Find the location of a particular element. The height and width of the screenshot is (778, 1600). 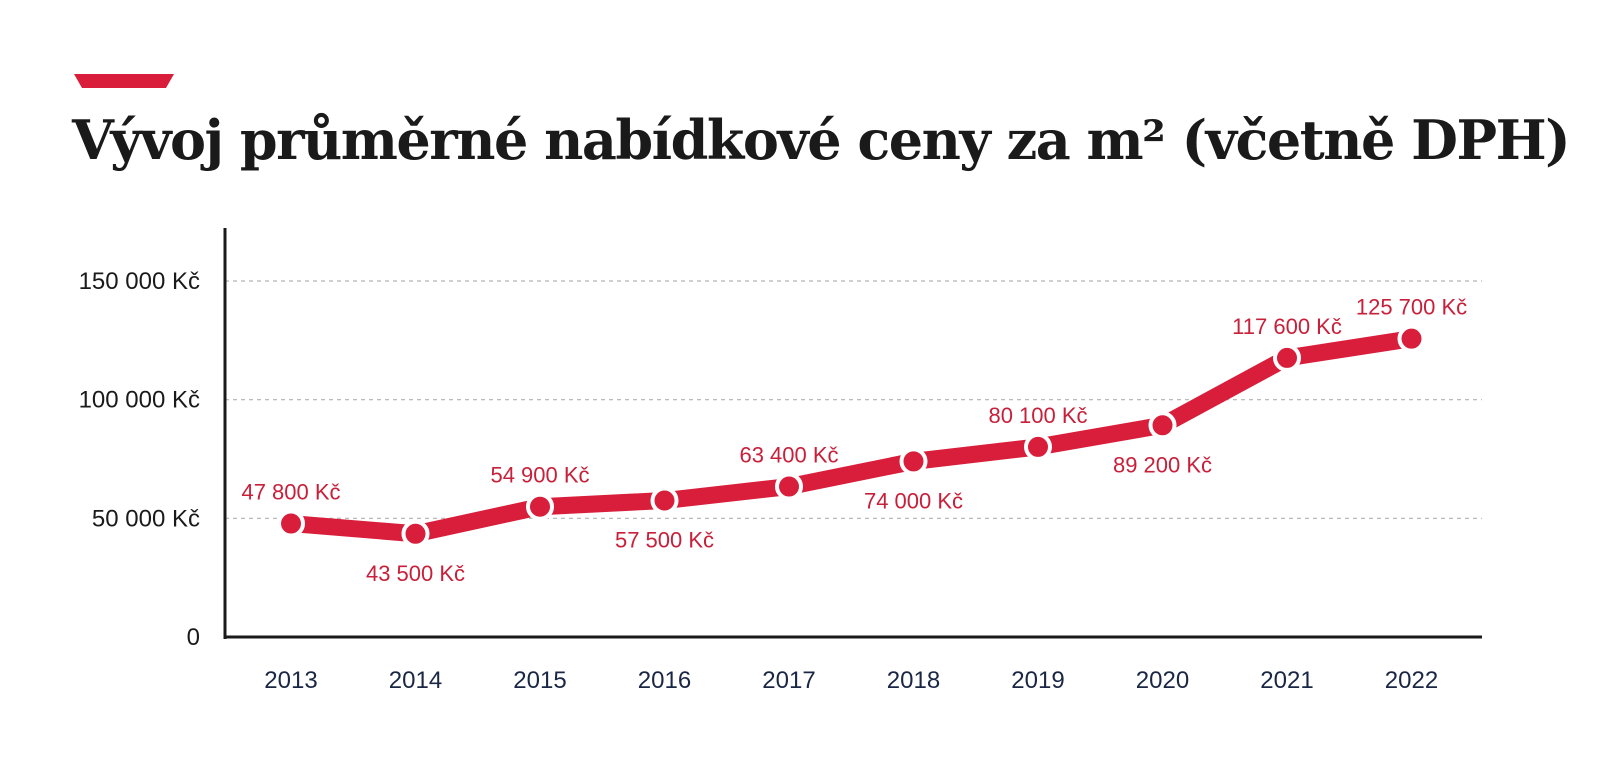

data-point-2016 is located at coordinates (664, 500).